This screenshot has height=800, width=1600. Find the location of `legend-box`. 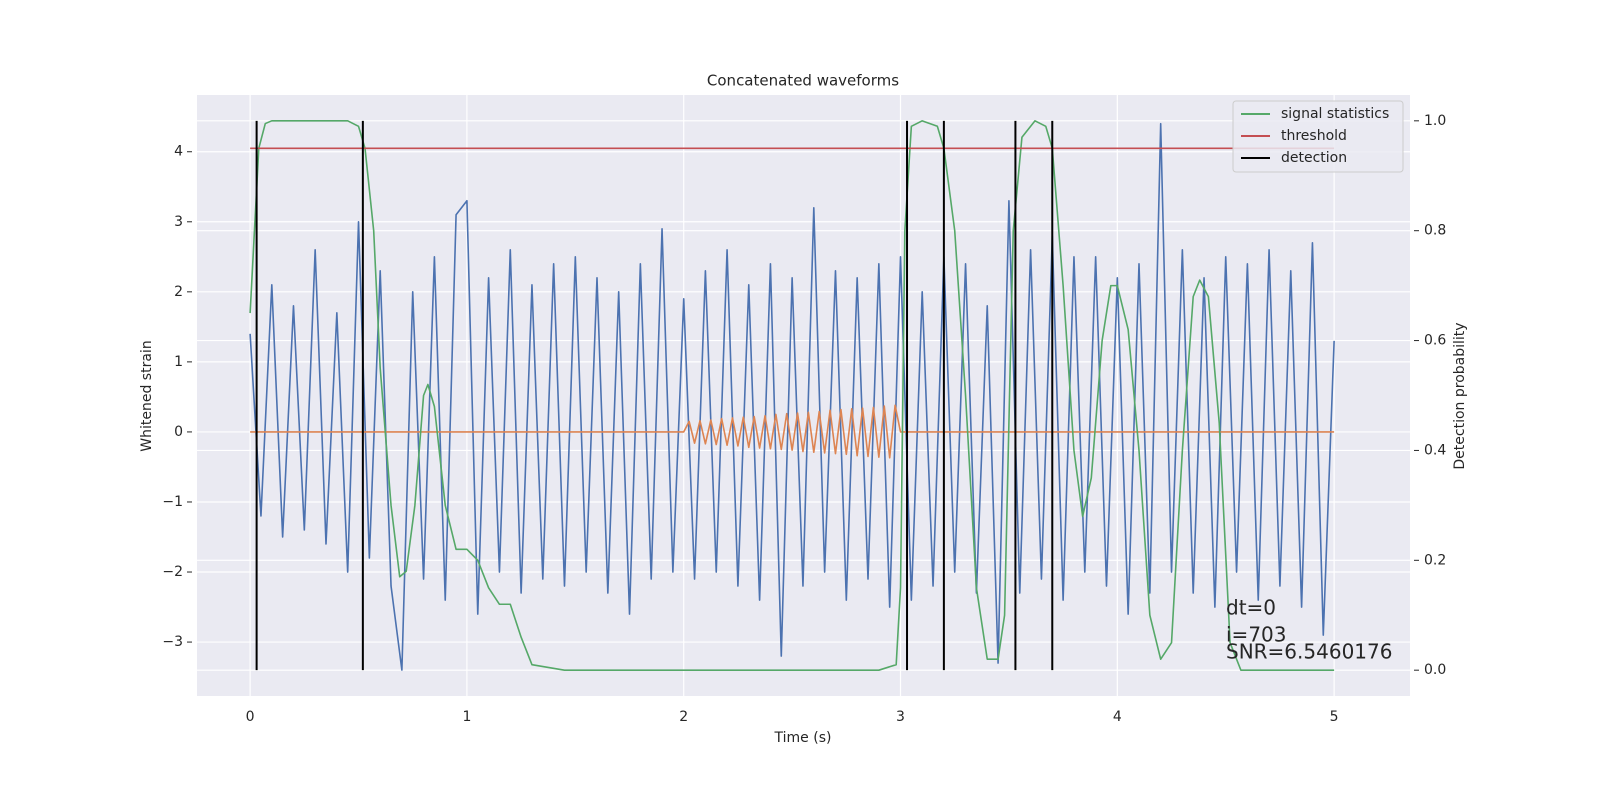

legend-box is located at coordinates (1318, 136).